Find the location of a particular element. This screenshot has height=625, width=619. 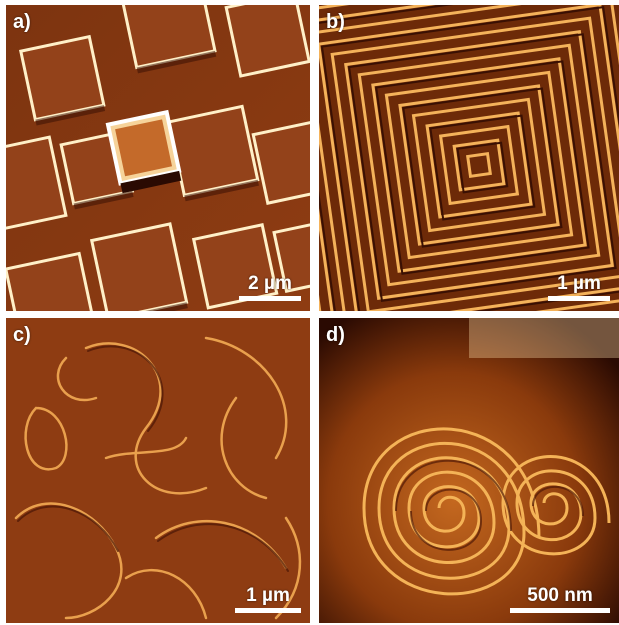

panel-c-label: c) is located at coordinates (22, 335).